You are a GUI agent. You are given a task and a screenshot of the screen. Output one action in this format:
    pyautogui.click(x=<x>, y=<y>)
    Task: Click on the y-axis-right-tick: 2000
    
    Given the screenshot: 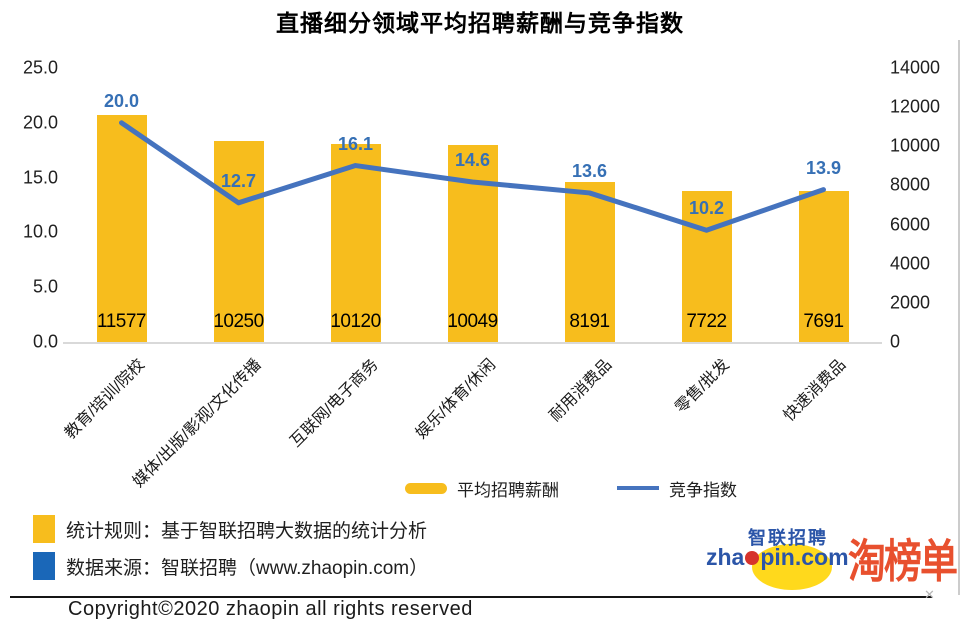 What is the action you would take?
    pyautogui.click(x=910, y=302)
    